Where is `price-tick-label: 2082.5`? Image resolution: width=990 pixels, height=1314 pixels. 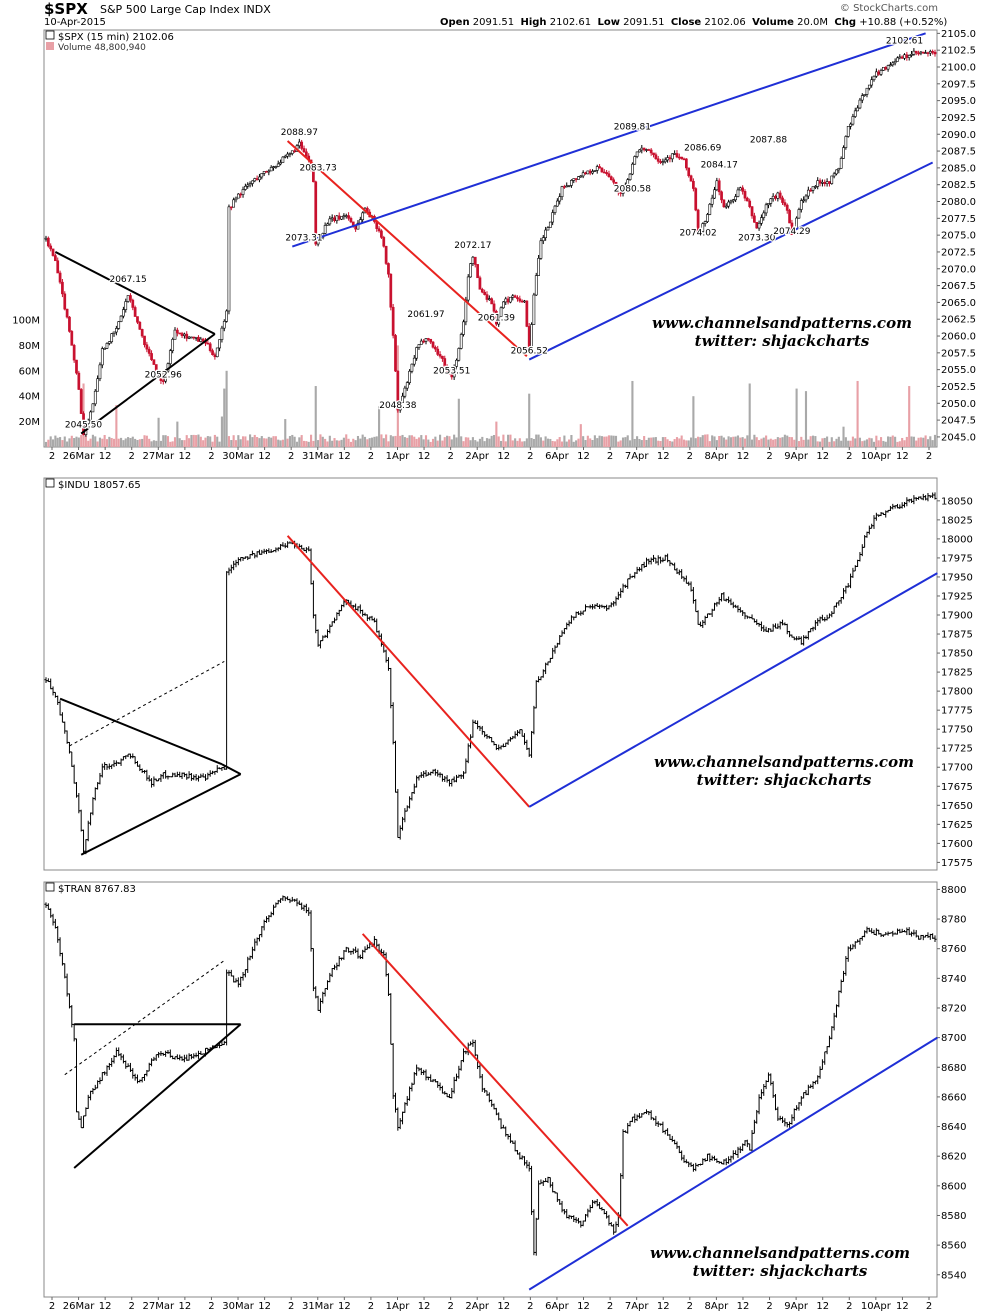
price-tick-label: 2082.5 is located at coordinates (958, 185).